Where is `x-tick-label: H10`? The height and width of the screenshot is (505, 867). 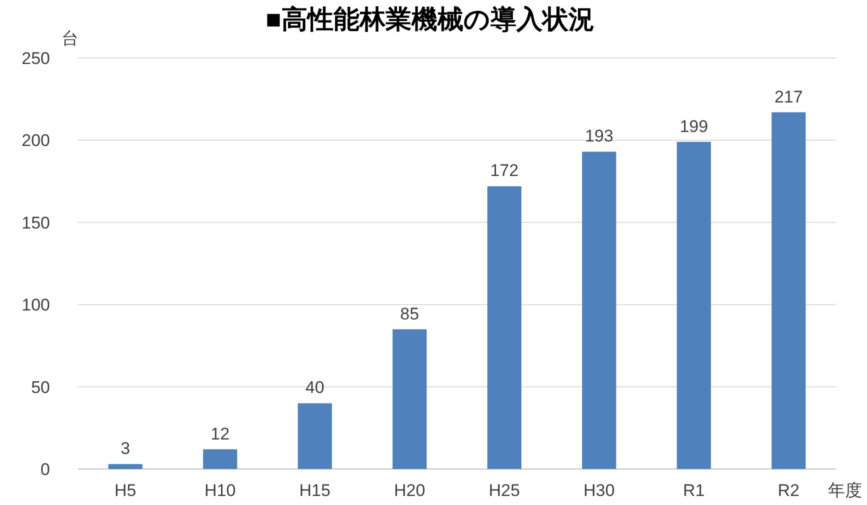 x-tick-label: H10 is located at coordinates (220, 490).